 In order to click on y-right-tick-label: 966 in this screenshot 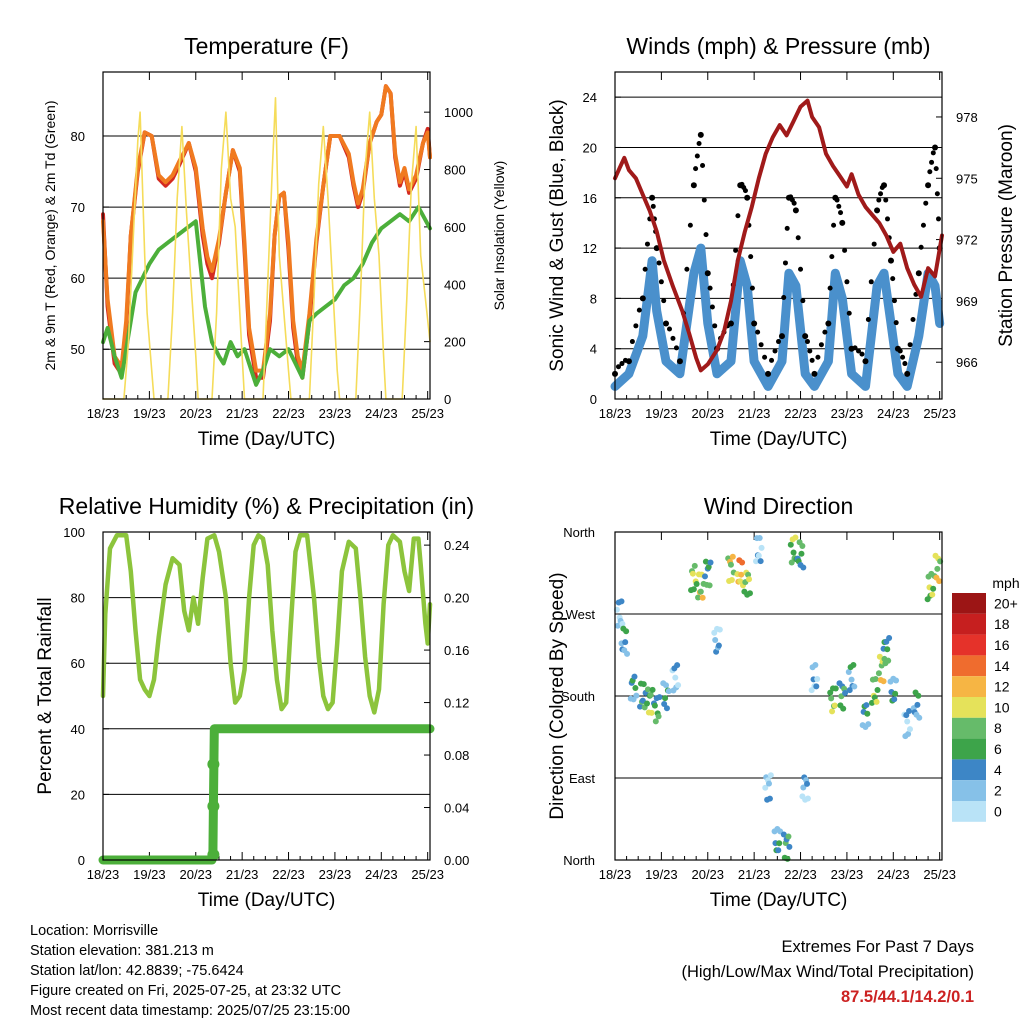, I will do `click(967, 362)`.